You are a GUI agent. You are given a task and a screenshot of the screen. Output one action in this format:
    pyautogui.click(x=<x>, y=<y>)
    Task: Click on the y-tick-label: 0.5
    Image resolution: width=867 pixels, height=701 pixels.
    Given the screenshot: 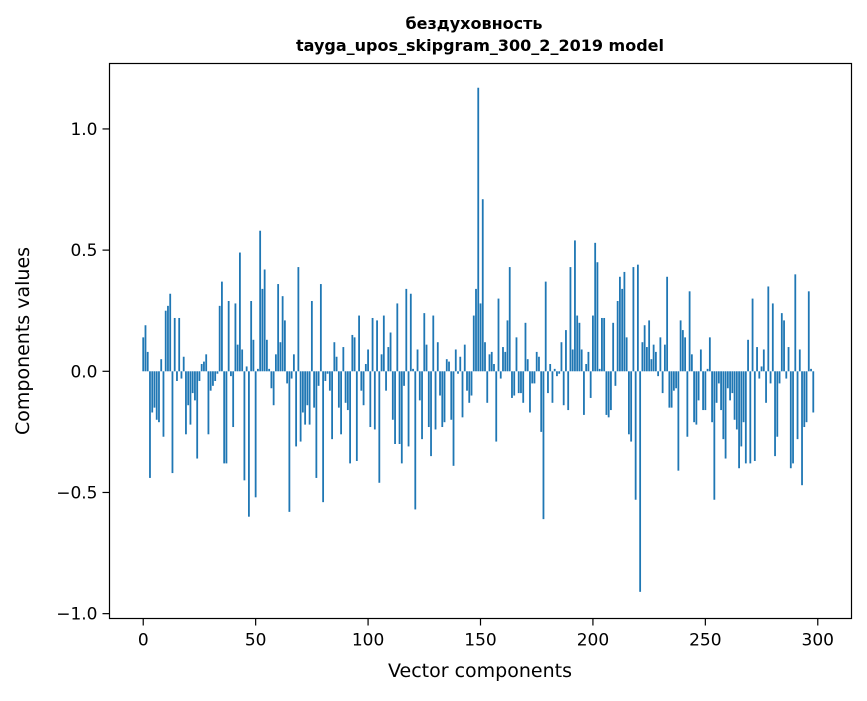 What is the action you would take?
    pyautogui.click(x=83, y=251)
    